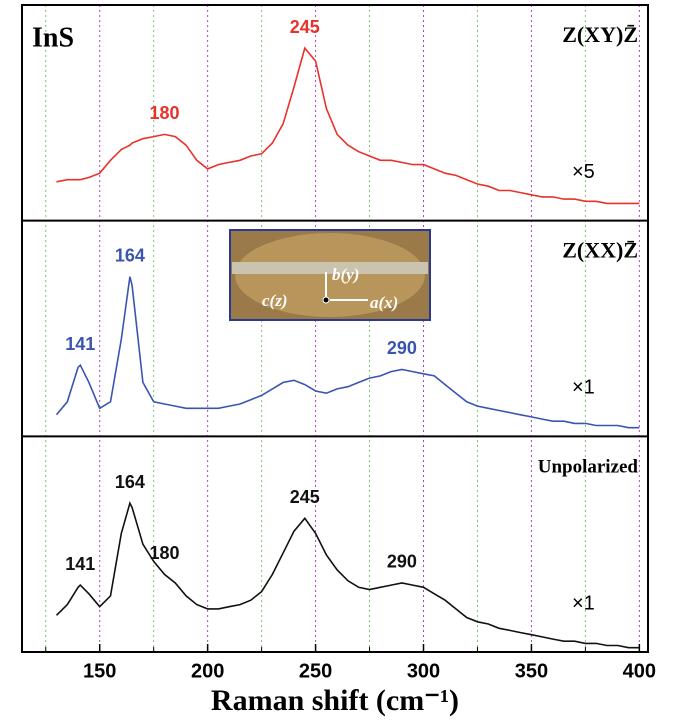  I want to click on inset-sample, so click(330, 275).